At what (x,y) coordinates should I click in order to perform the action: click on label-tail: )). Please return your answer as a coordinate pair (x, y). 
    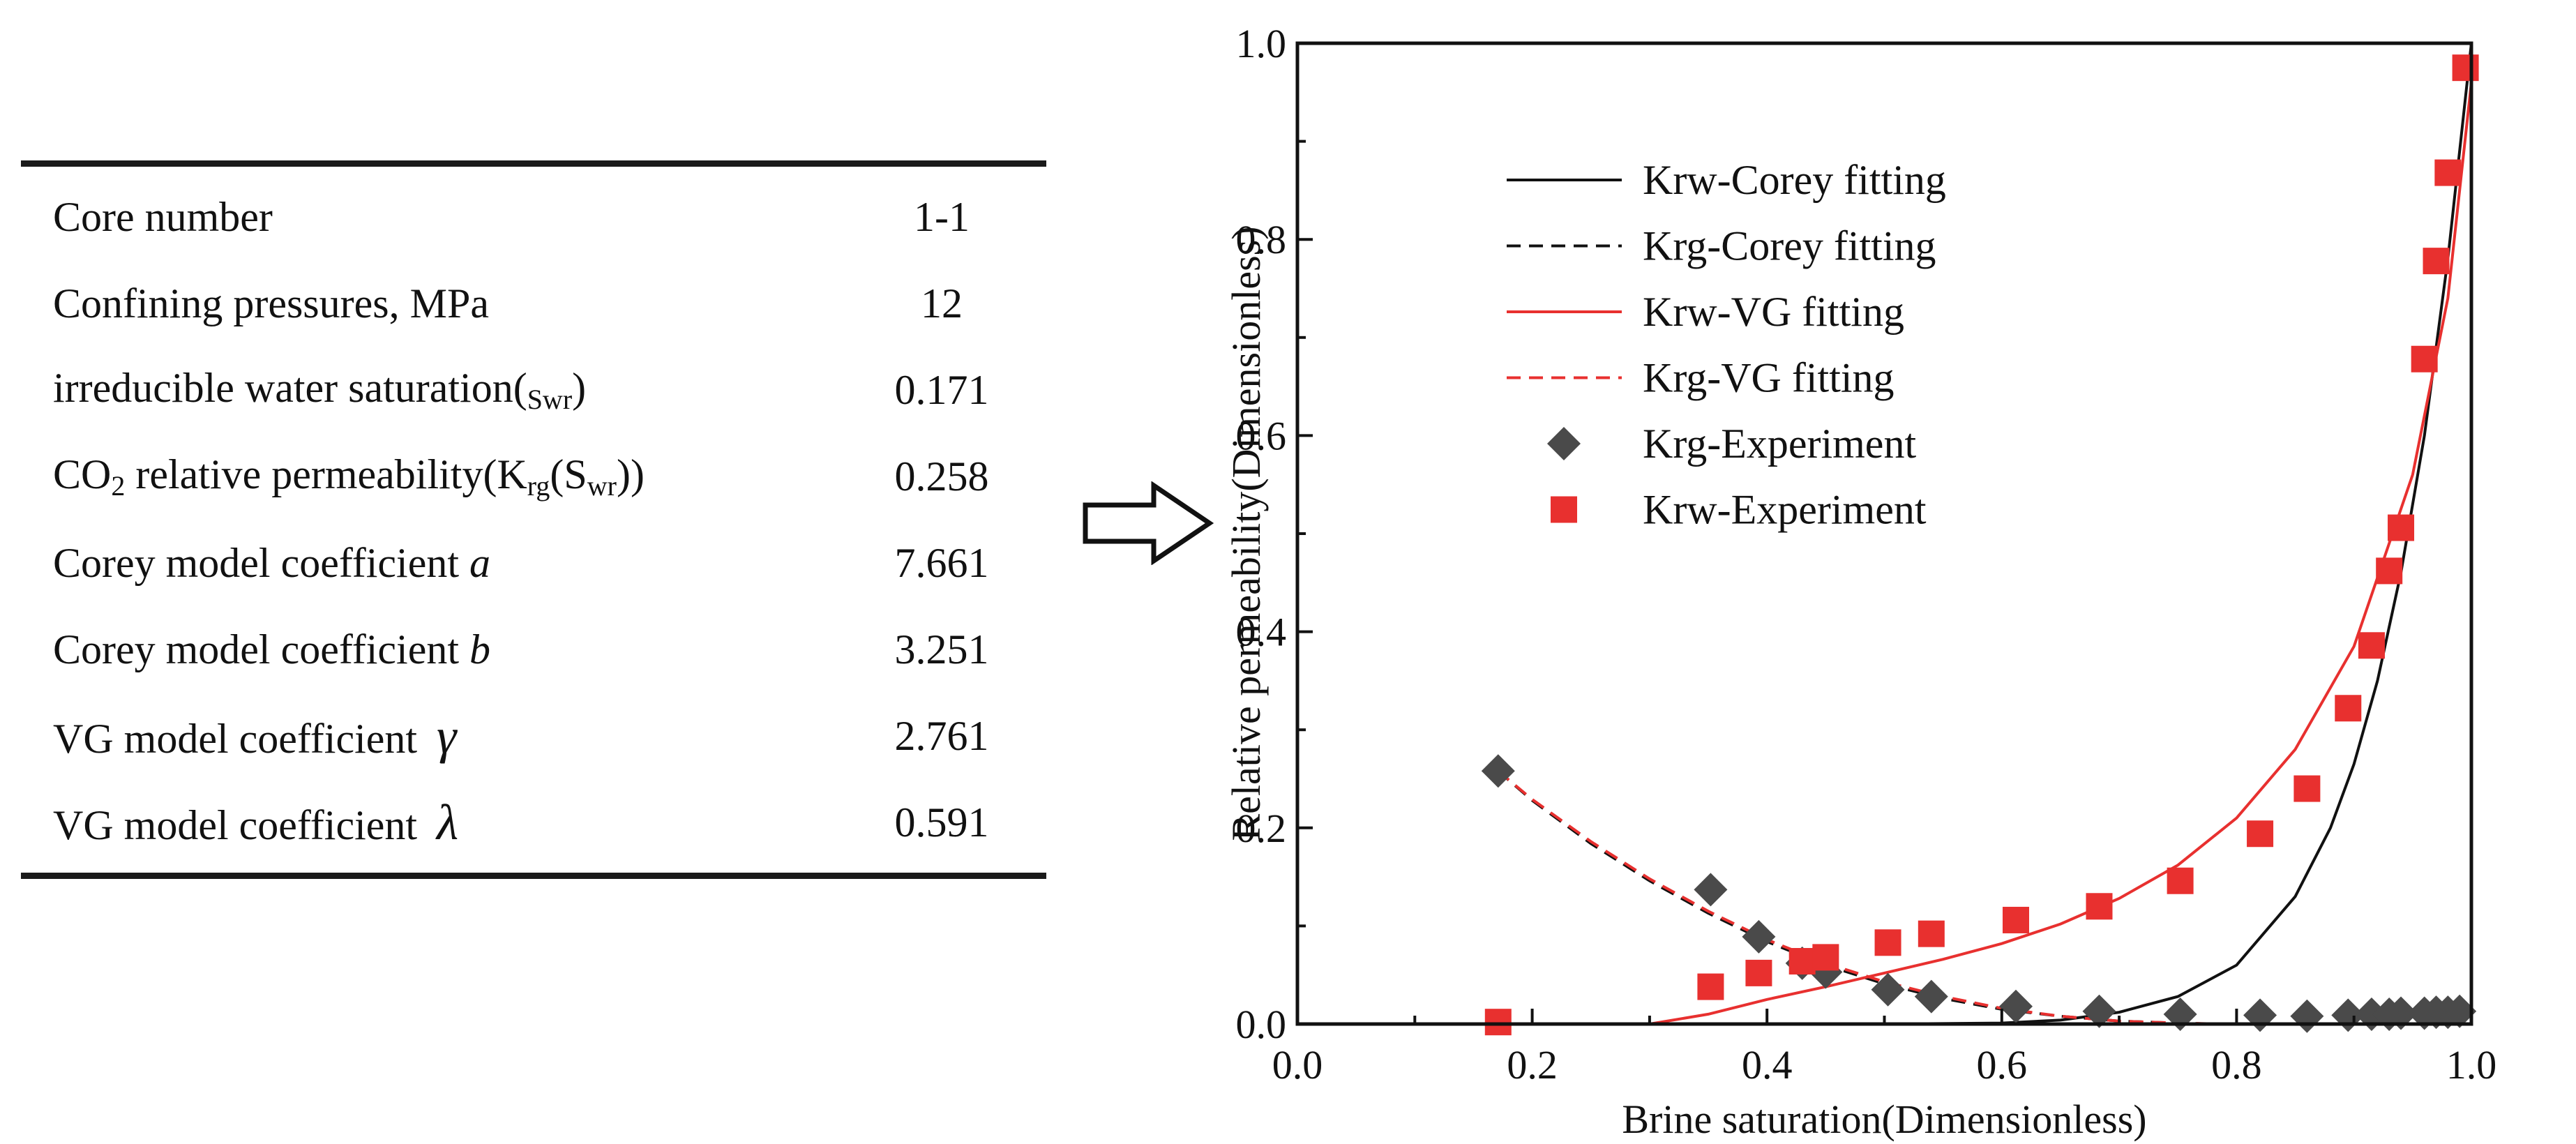
    Looking at the image, I should click on (630, 474).